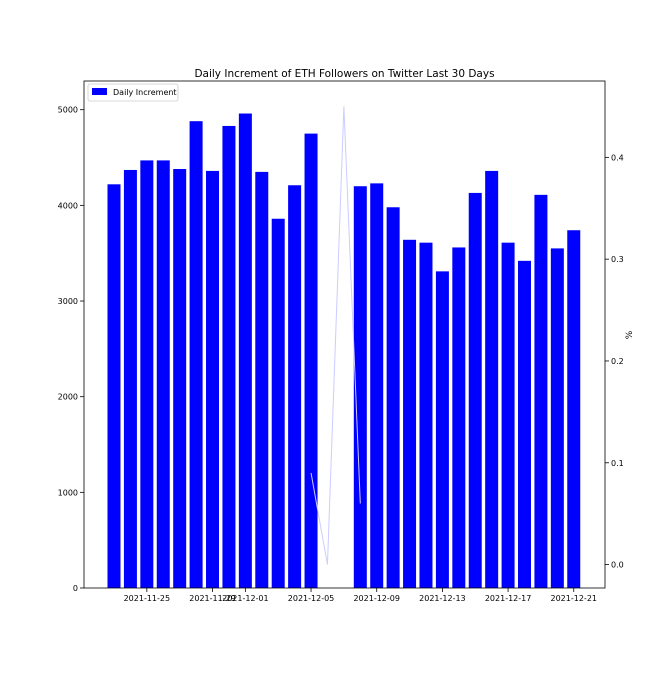 The height and width of the screenshot is (676, 672). I want to click on y-tick-label: 4000, so click(68, 205).